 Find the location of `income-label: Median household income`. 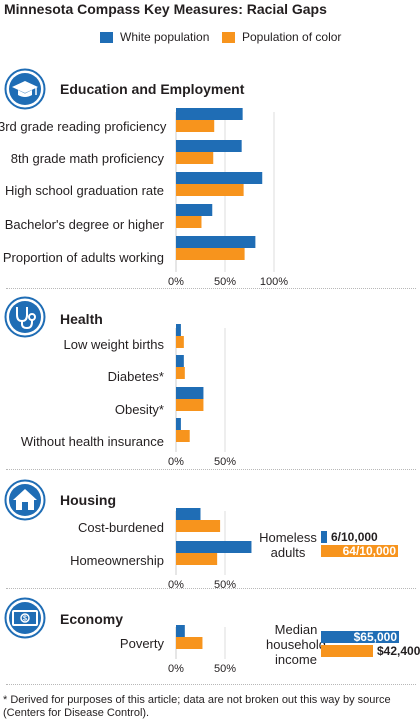

income-label: Median household income is located at coordinates (296, 644).